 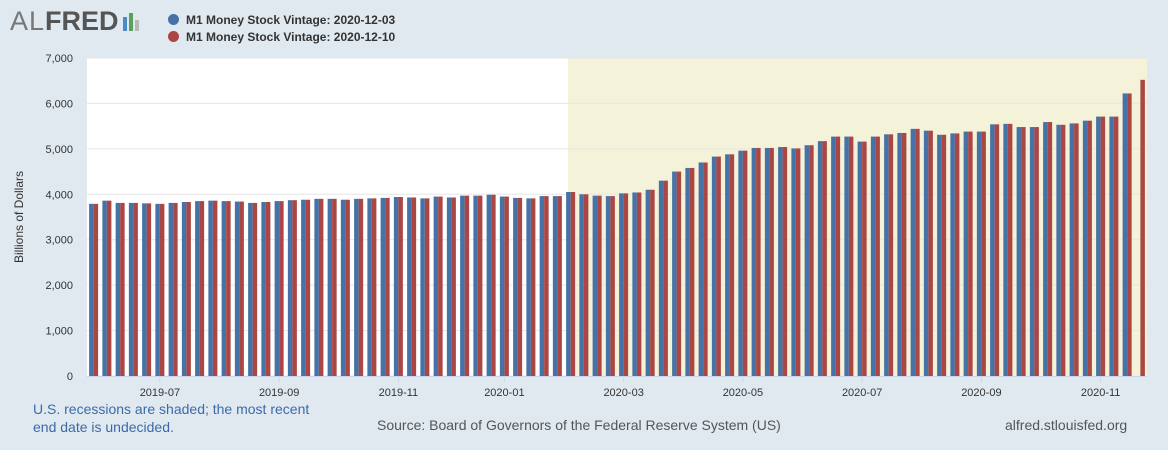 What do you see at coordinates (59, 104) in the screenshot?
I see `y-tick-label: 6,000` at bounding box center [59, 104].